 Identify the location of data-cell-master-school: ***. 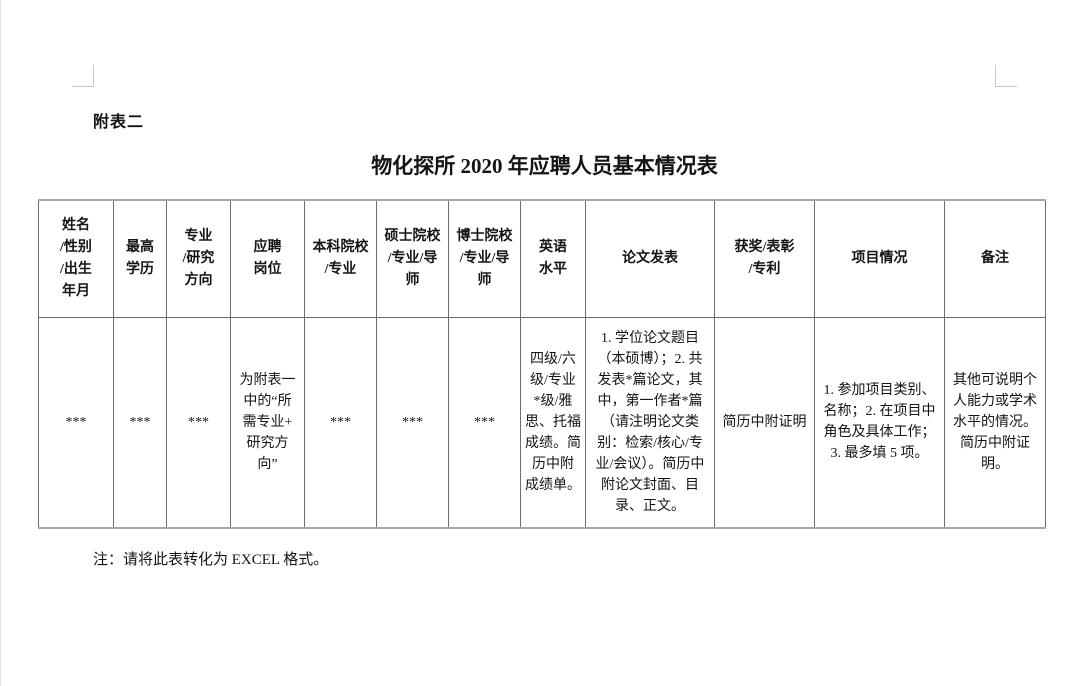
(412, 422).